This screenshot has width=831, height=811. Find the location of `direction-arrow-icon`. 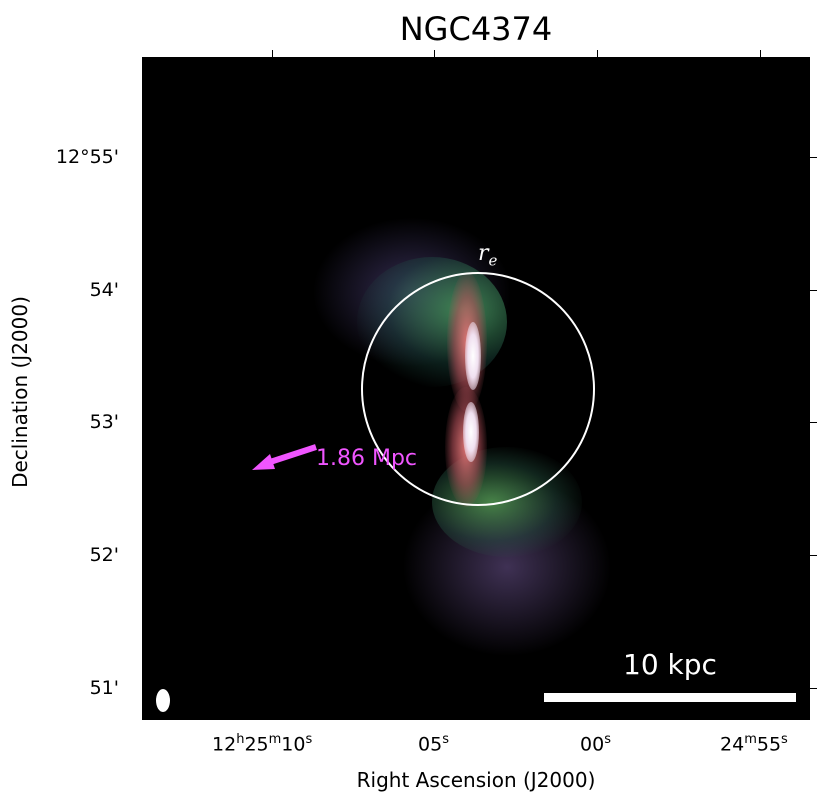

direction-arrow-icon is located at coordinates (284, 457).